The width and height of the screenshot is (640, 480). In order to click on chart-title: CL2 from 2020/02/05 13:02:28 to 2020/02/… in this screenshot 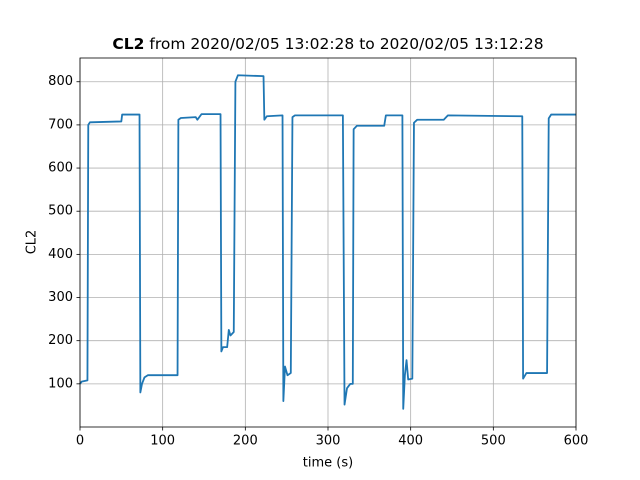, I will do `click(327, 44)`.